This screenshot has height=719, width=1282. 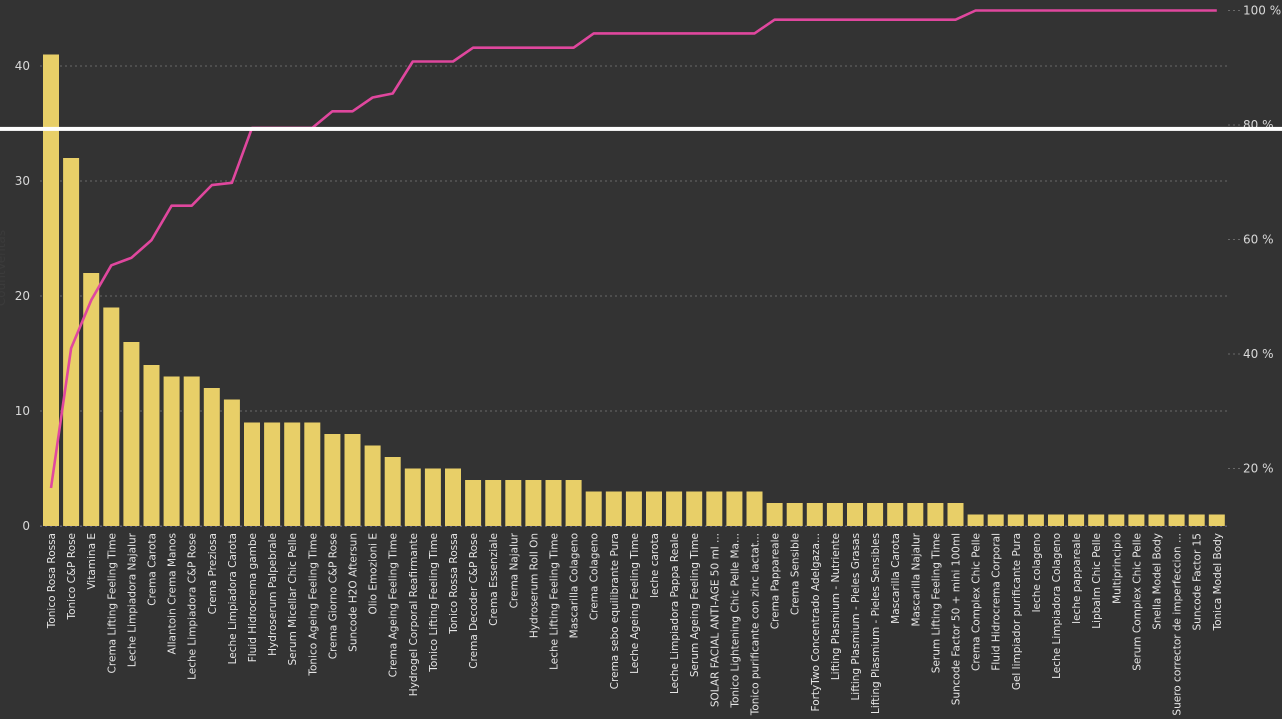 I want to click on x-tick-label: Hydroserum Roll On, so click(x=534, y=585).